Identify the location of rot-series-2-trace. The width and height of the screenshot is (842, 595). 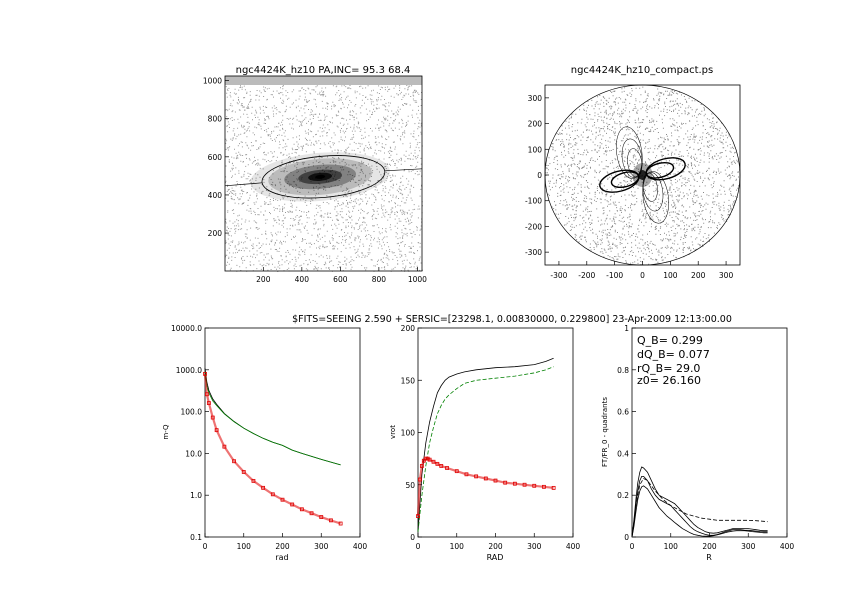
(485, 487).